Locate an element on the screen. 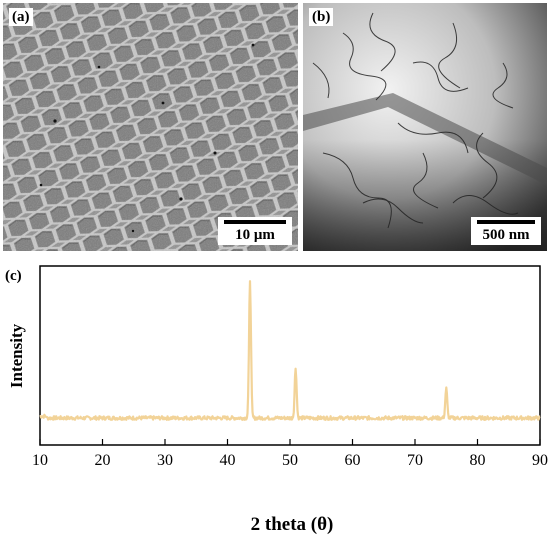 The image size is (550, 538). panel-a-scalebar: 10 μm is located at coordinates (255, 231).